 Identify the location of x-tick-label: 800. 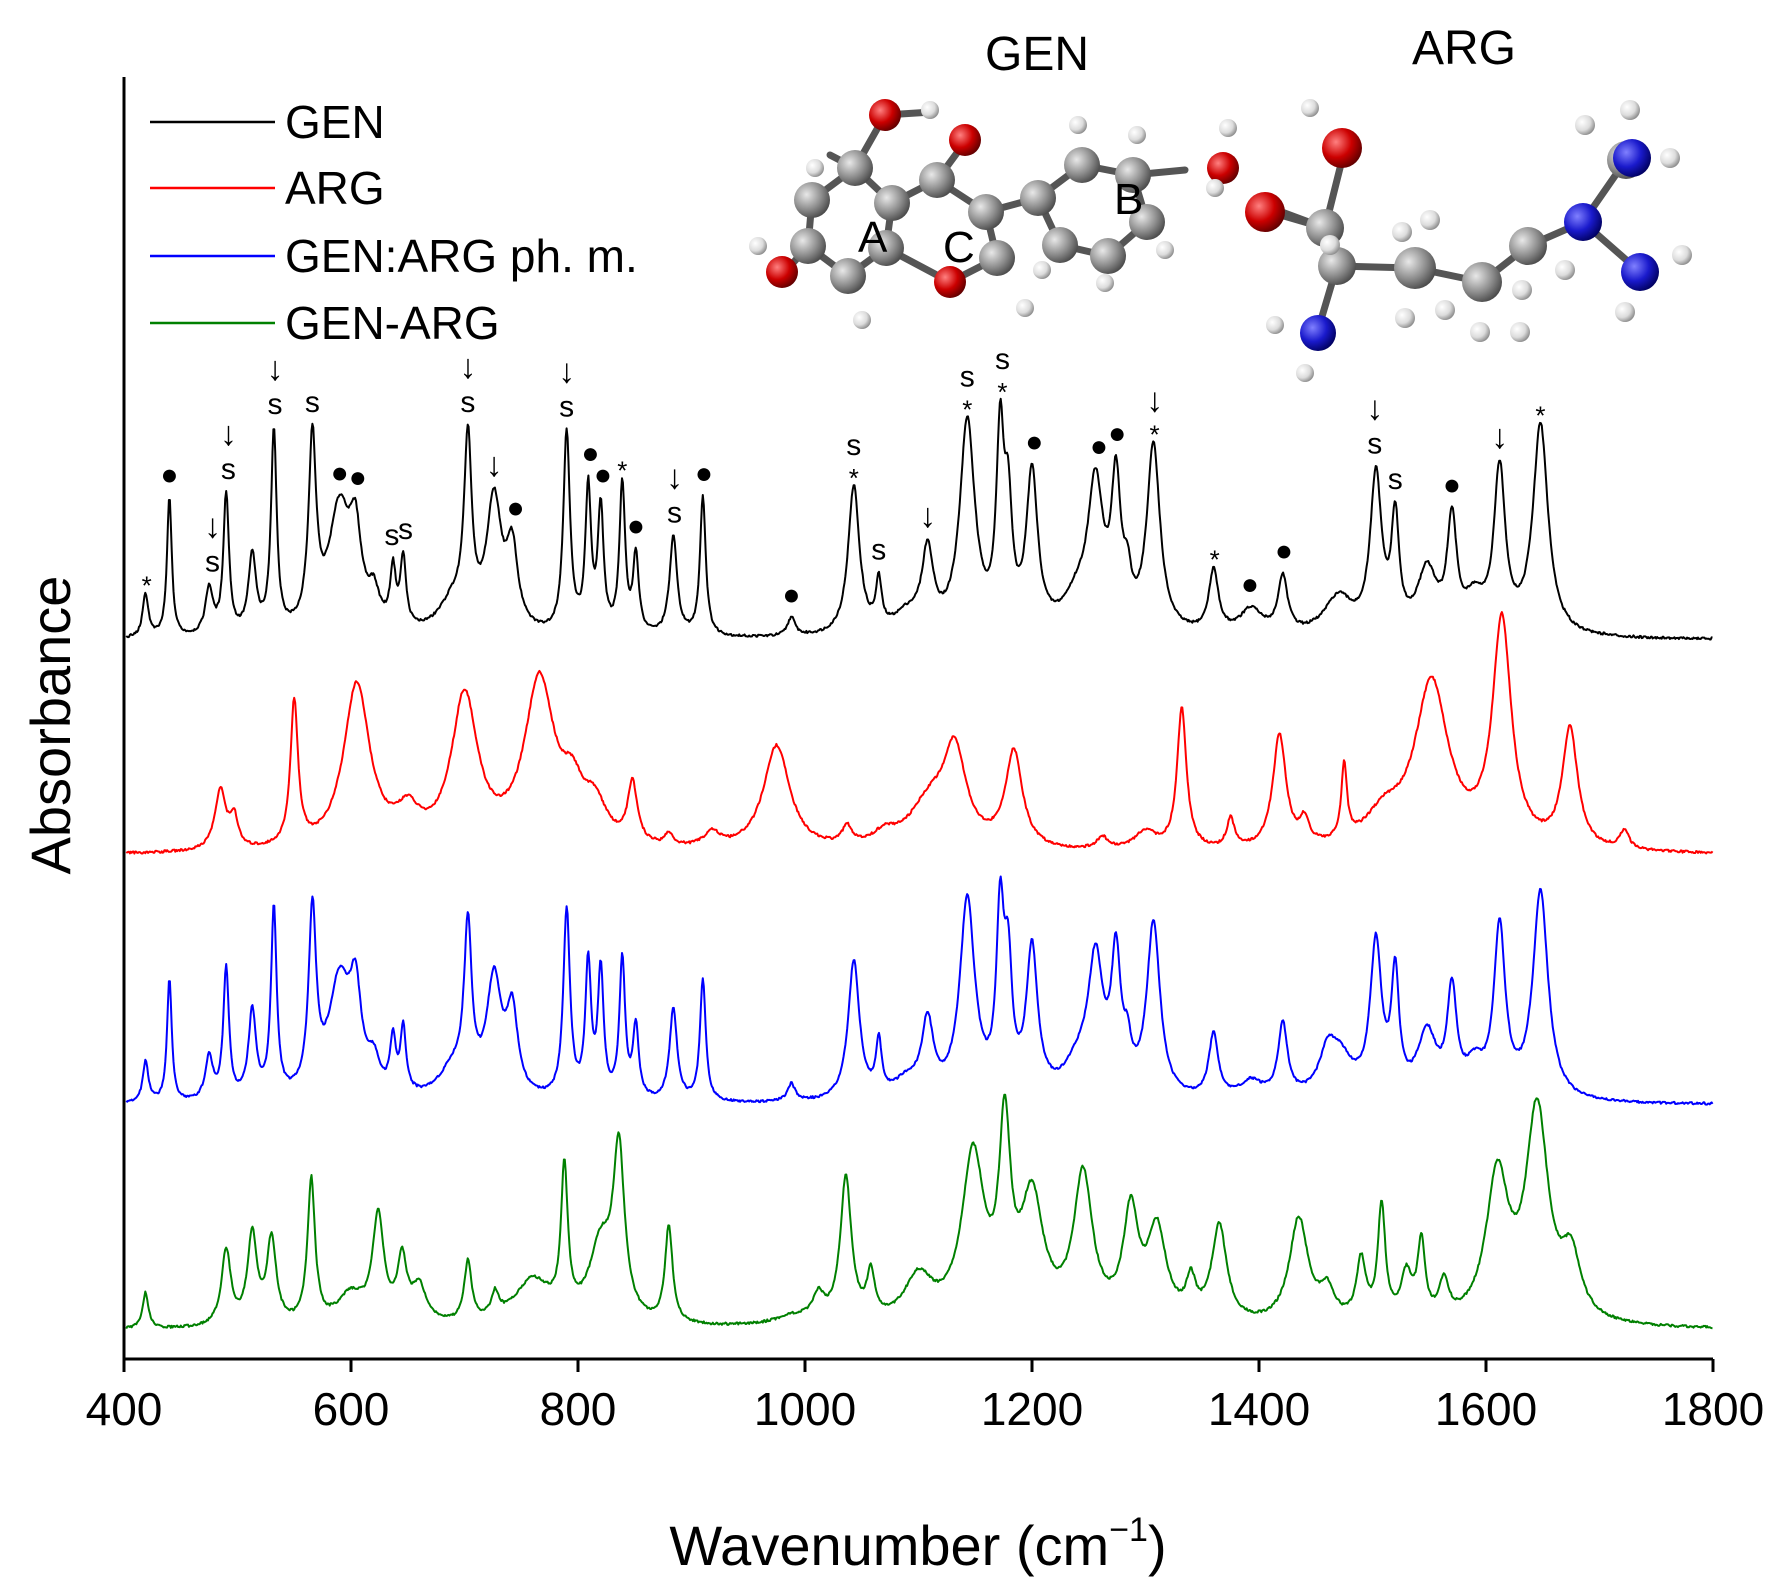
(578, 1409).